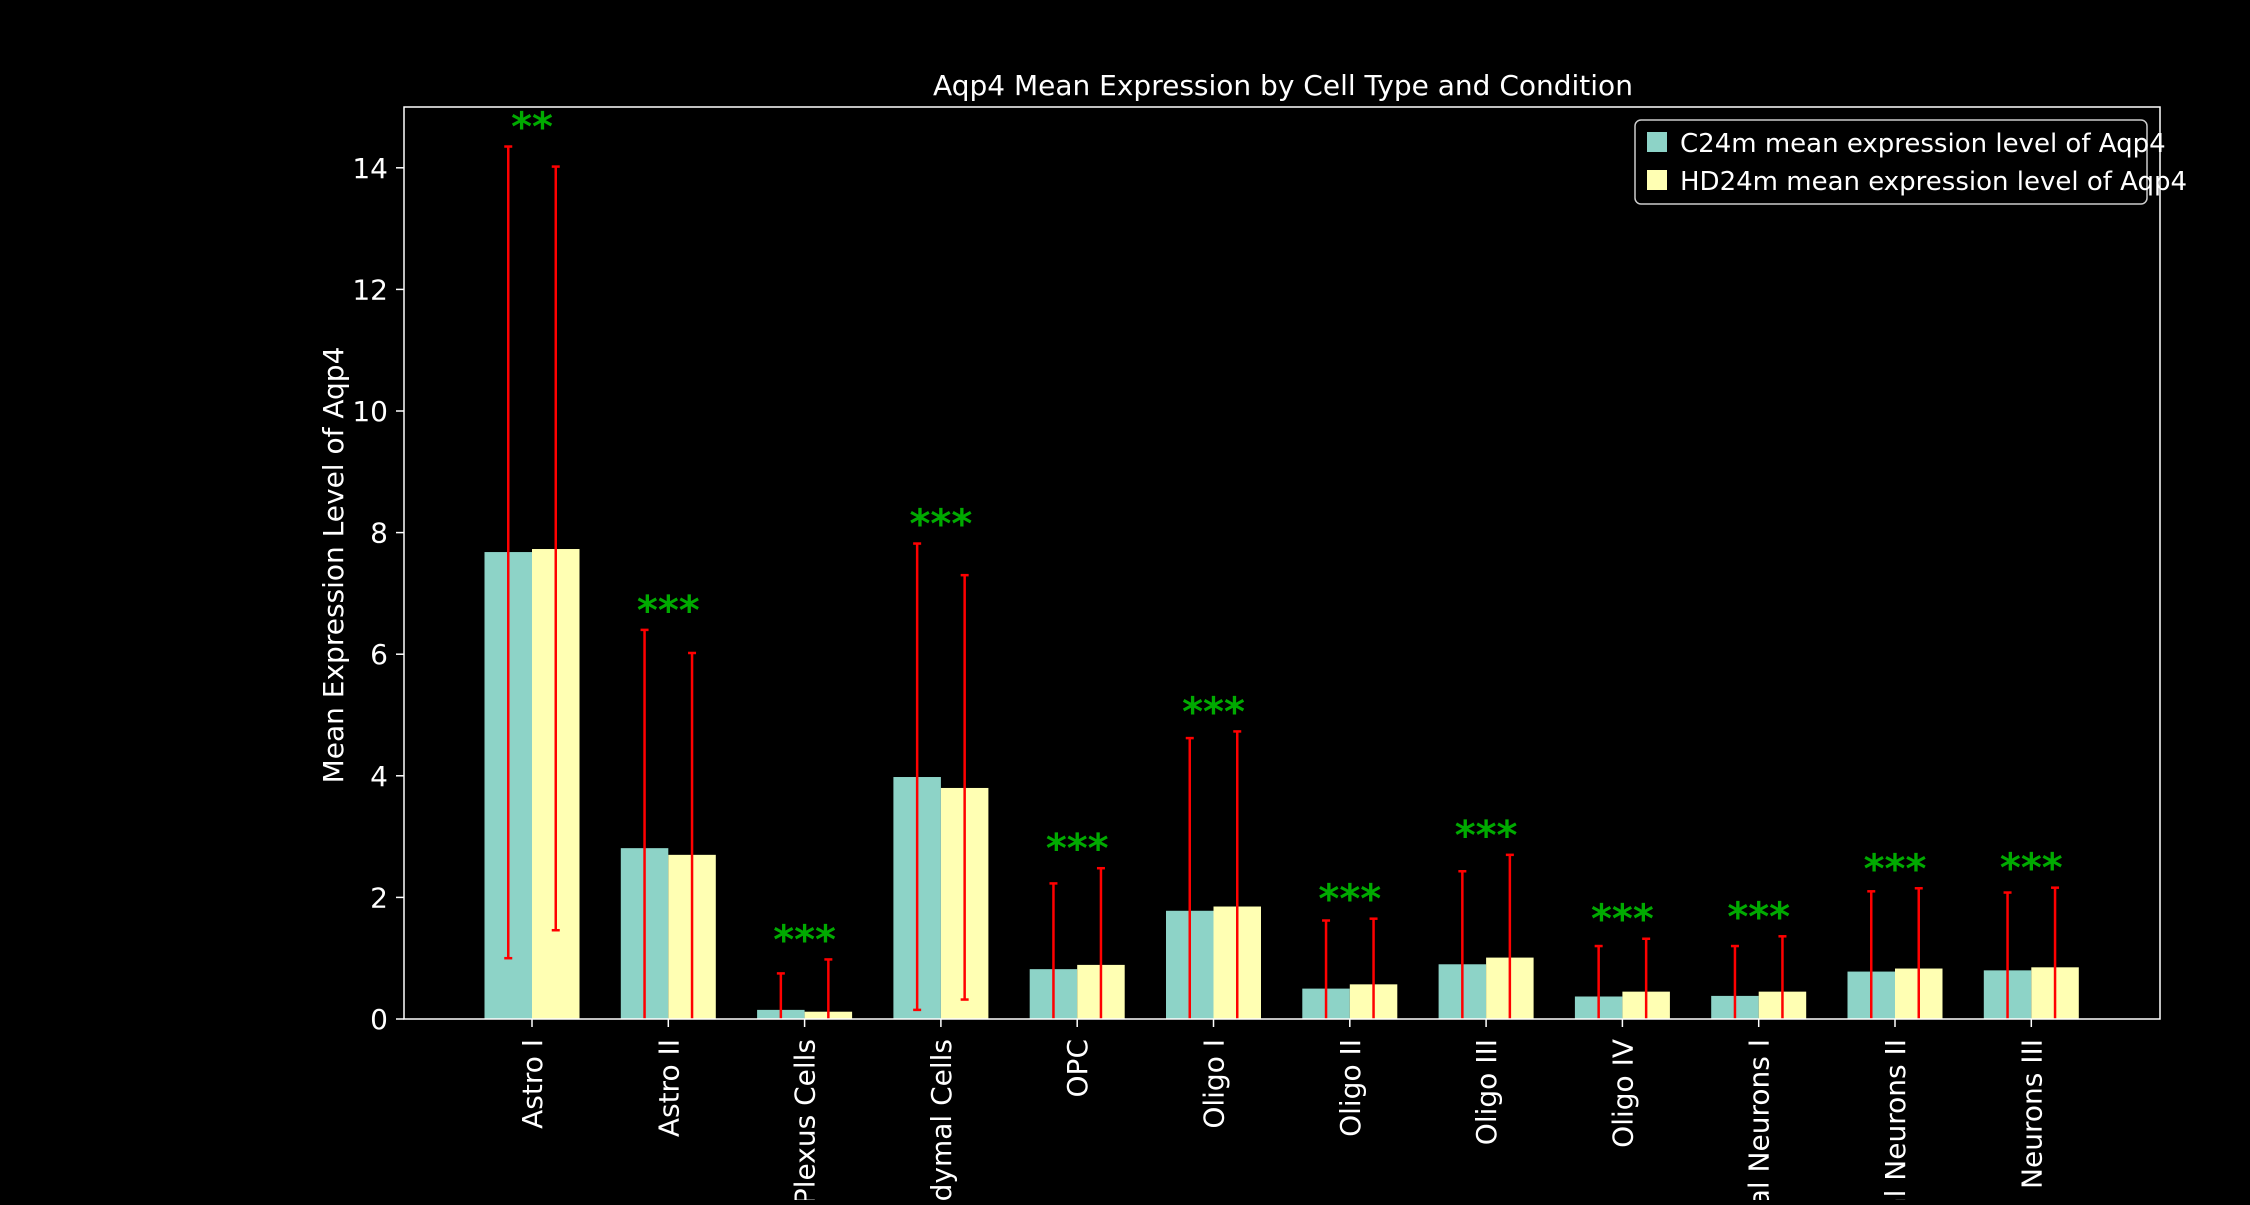  What do you see at coordinates (333, 565) in the screenshot?
I see `y-axis-label: Mean Expression Level of Aqp4` at bounding box center [333, 565].